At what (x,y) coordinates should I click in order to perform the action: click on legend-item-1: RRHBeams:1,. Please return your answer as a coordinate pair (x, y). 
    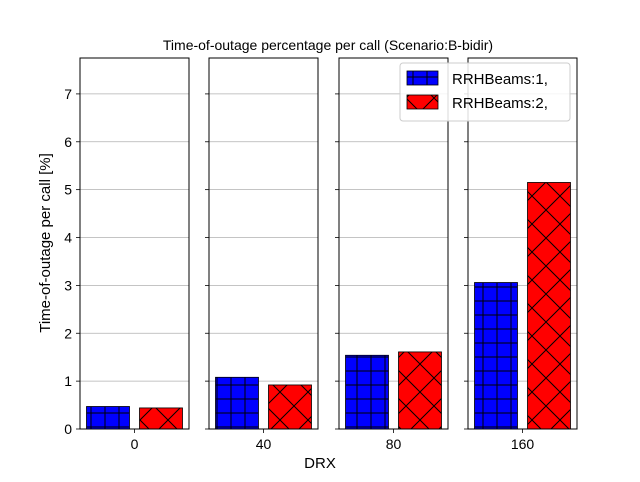
    Looking at the image, I should click on (477, 79).